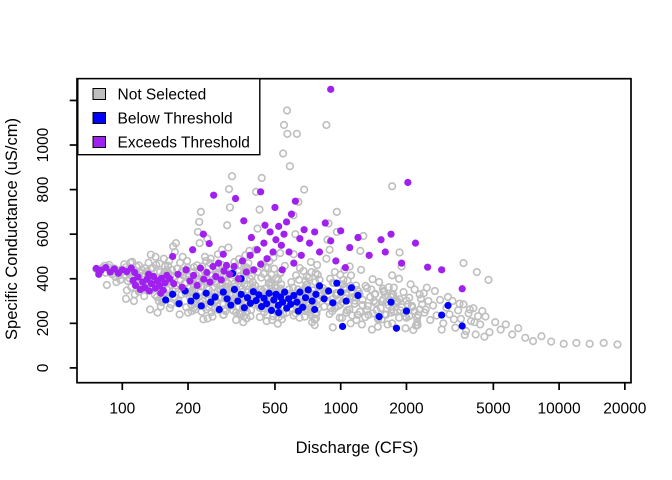  I want to click on x-tick-label: 20000, so click(624, 409).